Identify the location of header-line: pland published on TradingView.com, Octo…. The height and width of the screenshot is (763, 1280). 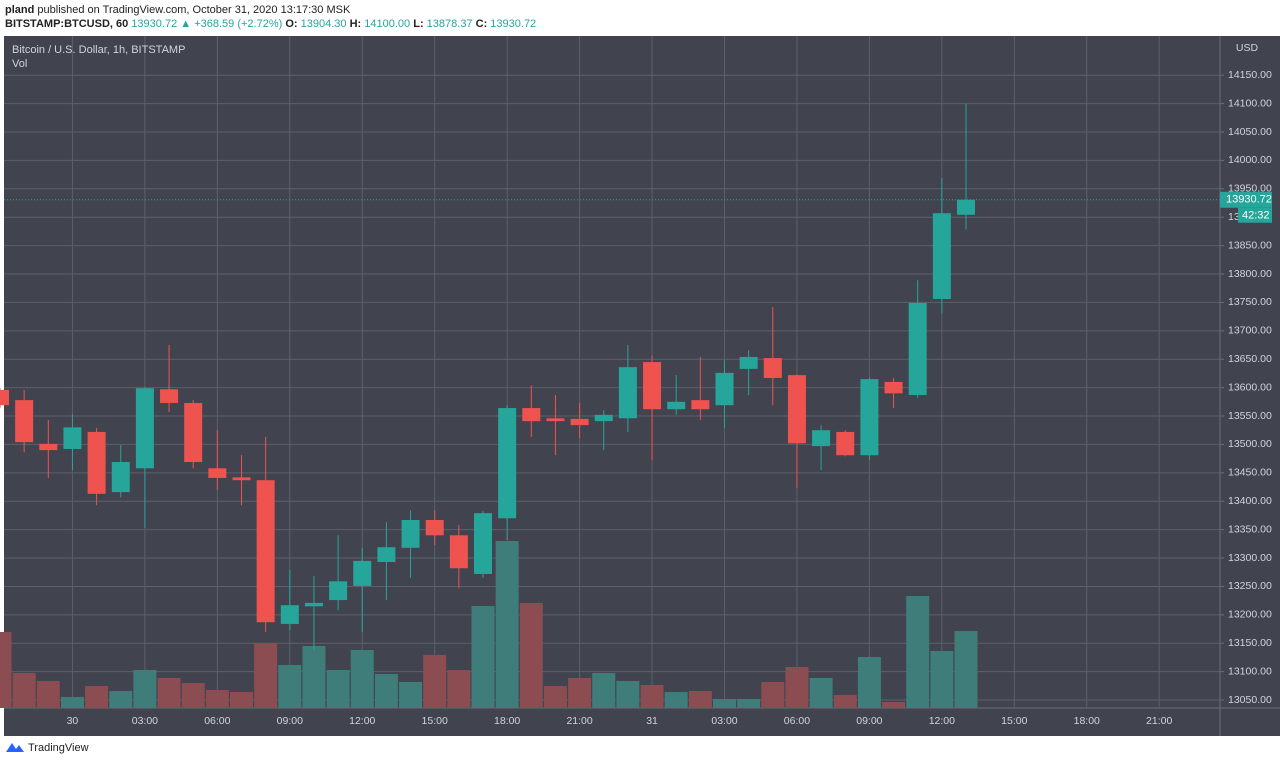
(178, 10).